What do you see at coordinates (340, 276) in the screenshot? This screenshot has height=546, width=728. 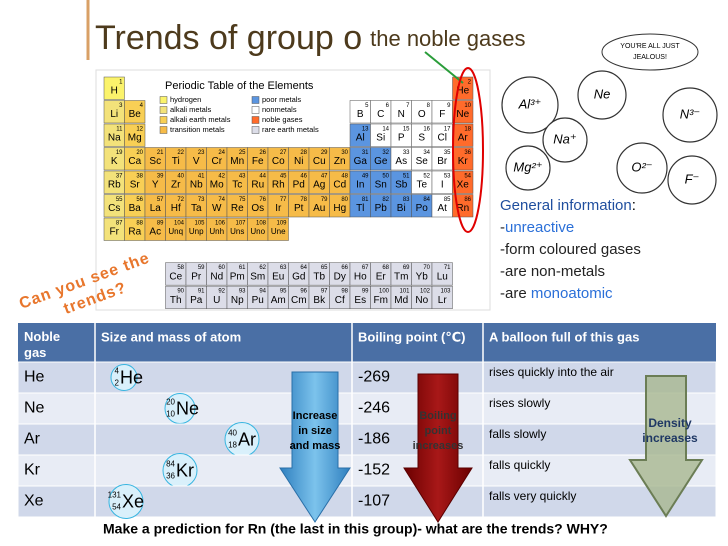 I see `element-symbol: Dy` at bounding box center [340, 276].